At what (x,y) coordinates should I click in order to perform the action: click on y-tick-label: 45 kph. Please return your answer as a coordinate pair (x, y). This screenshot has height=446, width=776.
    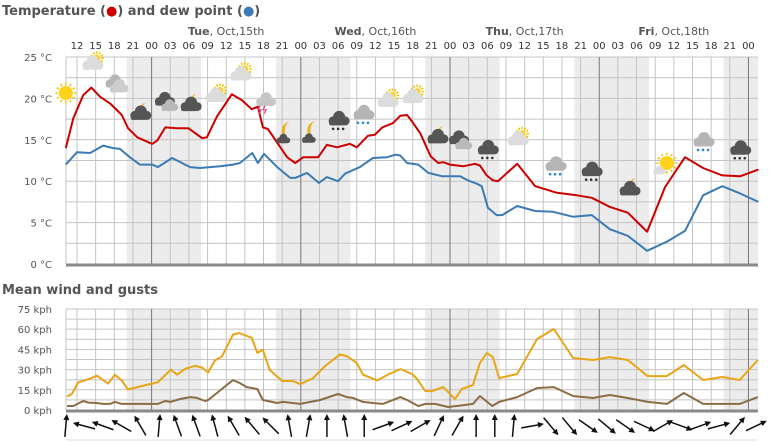
    Looking at the image, I should click on (35, 350).